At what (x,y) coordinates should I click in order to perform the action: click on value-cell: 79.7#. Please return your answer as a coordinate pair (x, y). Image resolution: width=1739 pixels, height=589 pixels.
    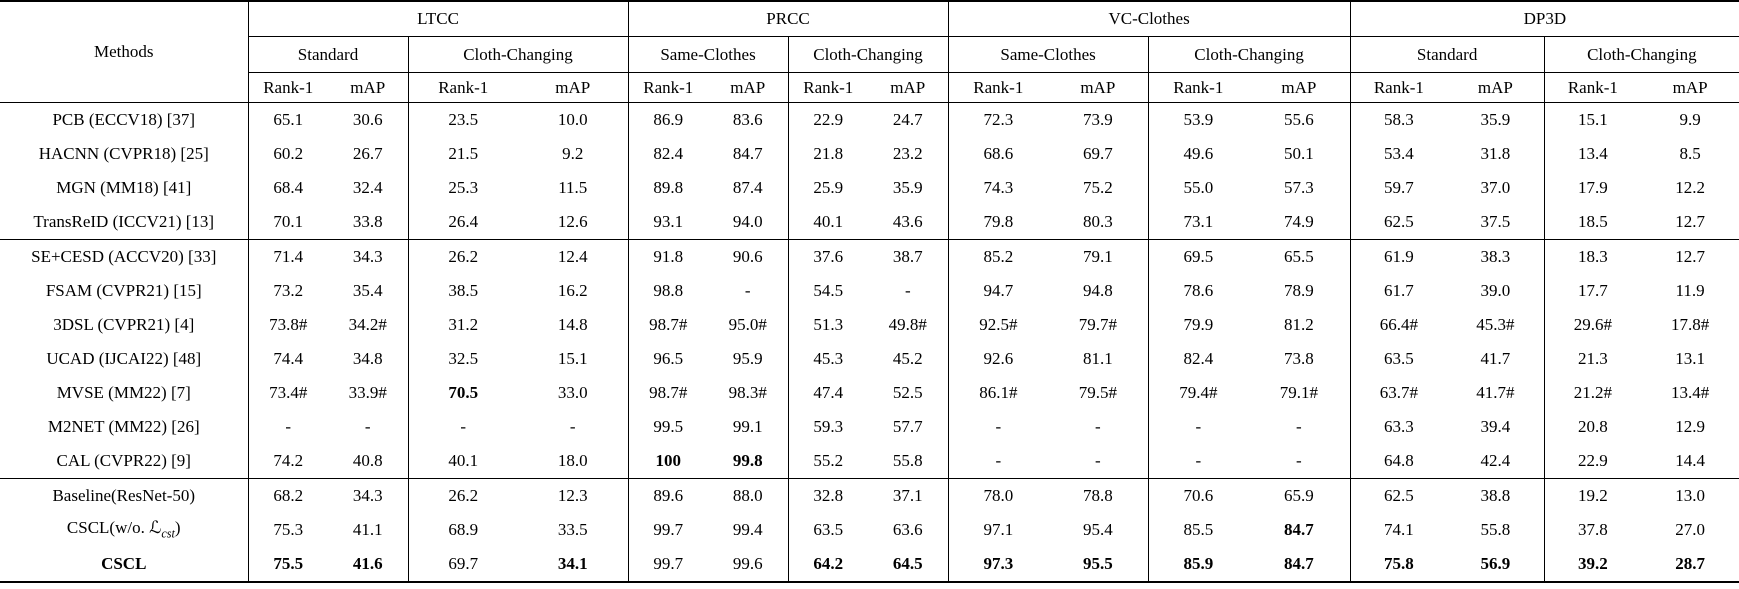
    Looking at the image, I should click on (1097, 324).